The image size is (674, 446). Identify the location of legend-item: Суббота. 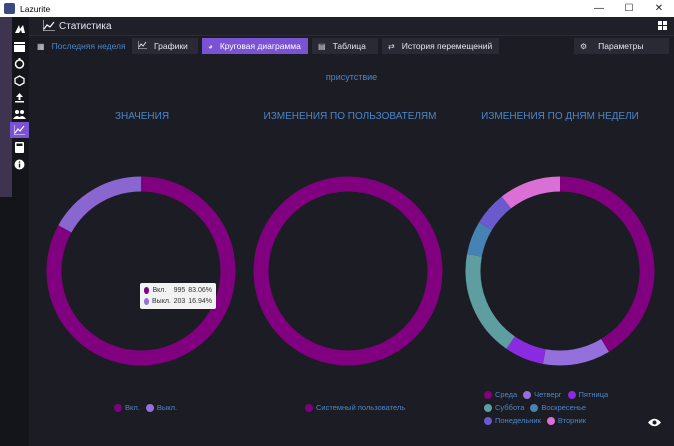
(504, 407).